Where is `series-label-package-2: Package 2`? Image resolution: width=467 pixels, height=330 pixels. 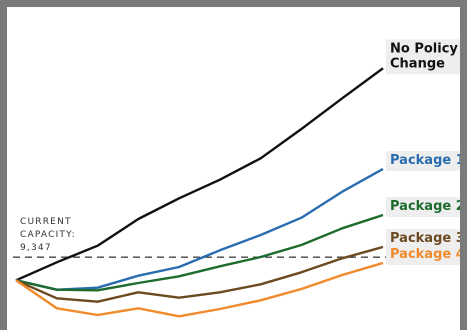 series-label-package-2: Package 2 is located at coordinates (423, 207).